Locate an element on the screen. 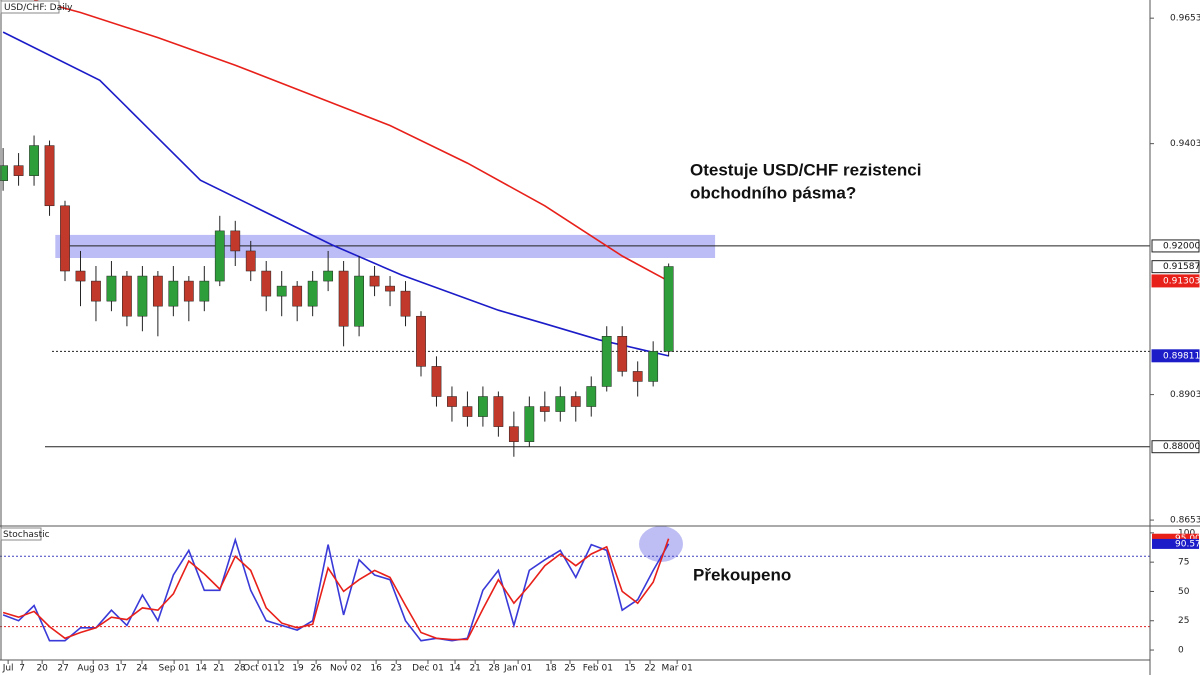 Image resolution: width=1200 pixels, height=675 pixels. price-tag-label: 0.92000 is located at coordinates (1181, 246).